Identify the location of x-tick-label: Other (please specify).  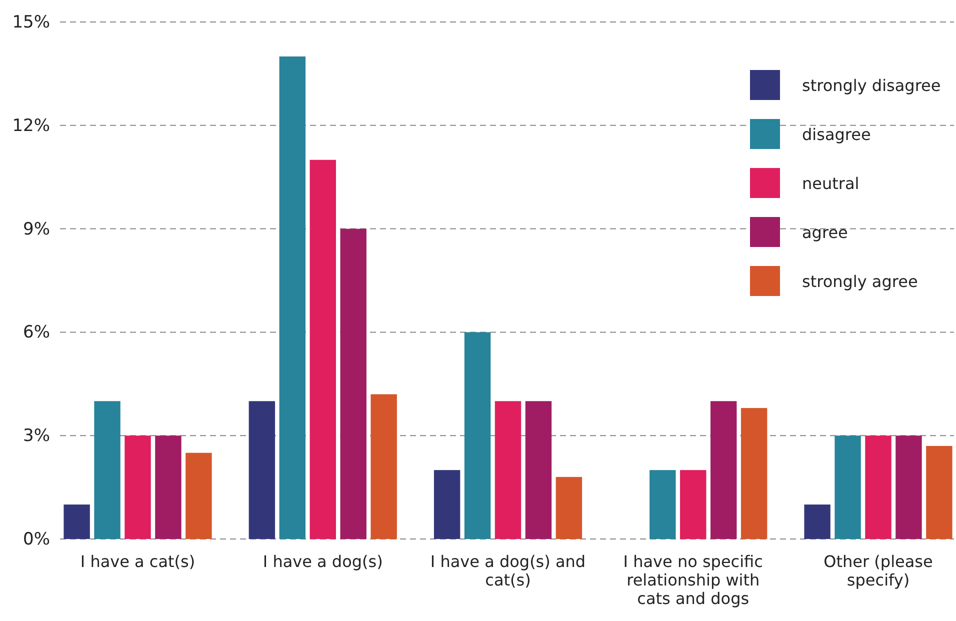
(878, 571).